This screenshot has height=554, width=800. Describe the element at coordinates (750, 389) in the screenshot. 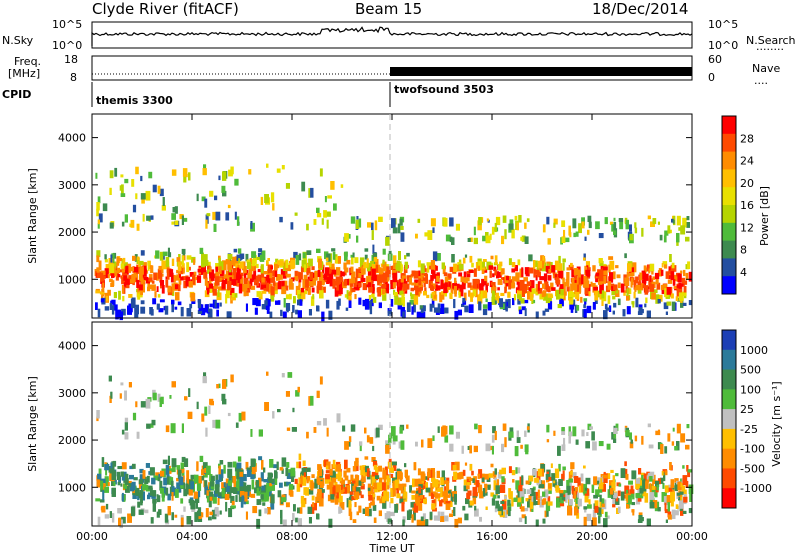

I see `colorbar-tick-label: 100` at that location.